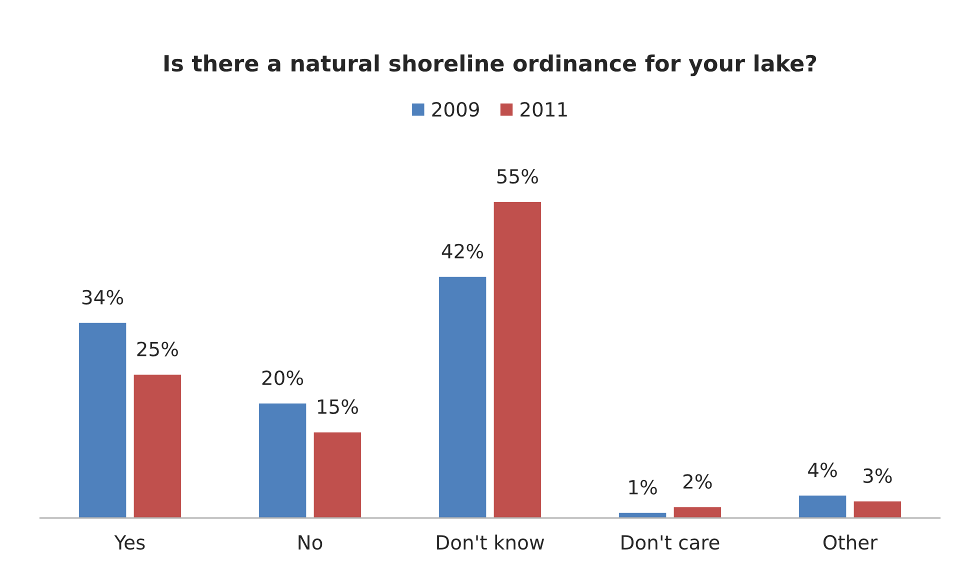  Describe the element at coordinates (455, 109) in the screenshot. I see `legend-label: 2009` at that location.